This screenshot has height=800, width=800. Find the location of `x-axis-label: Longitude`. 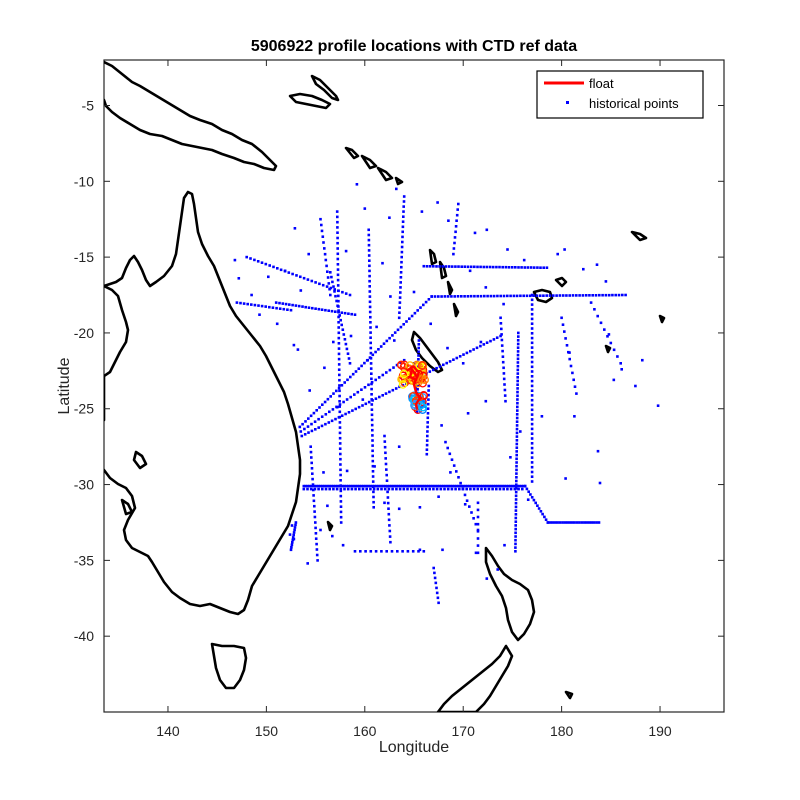

x-axis-label: Longitude is located at coordinates (414, 747).